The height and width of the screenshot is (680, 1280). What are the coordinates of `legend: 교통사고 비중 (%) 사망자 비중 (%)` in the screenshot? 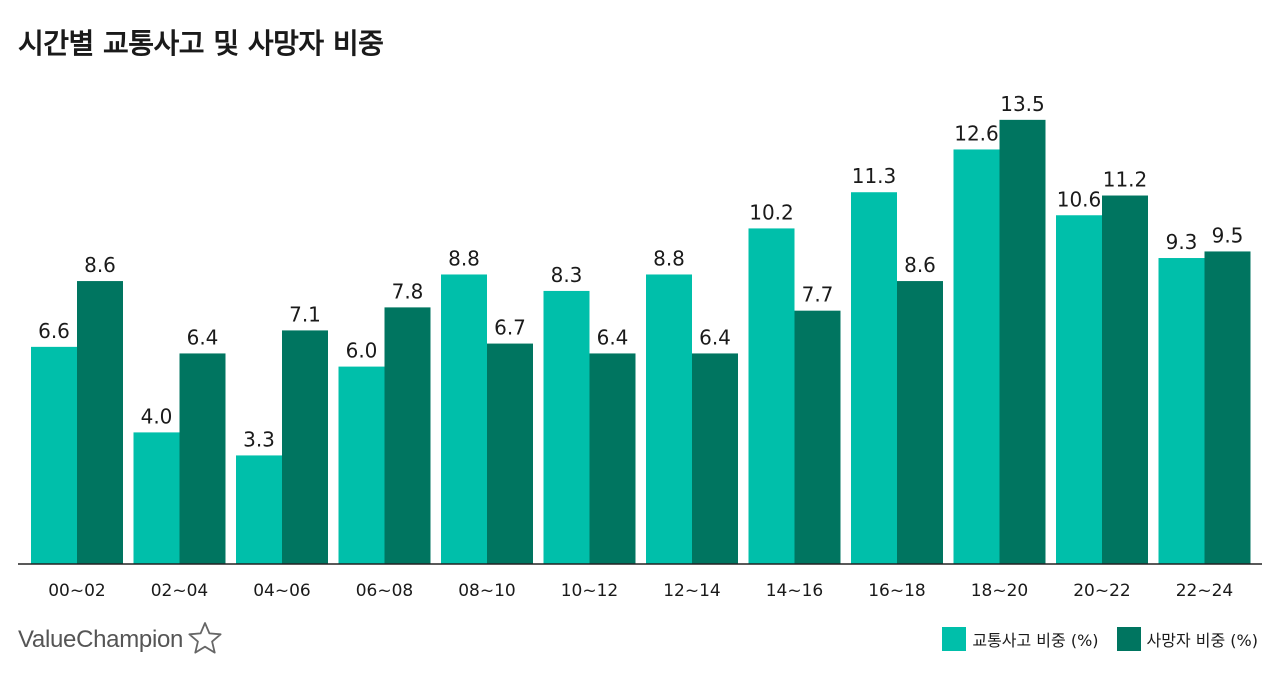 It's located at (1100, 639).